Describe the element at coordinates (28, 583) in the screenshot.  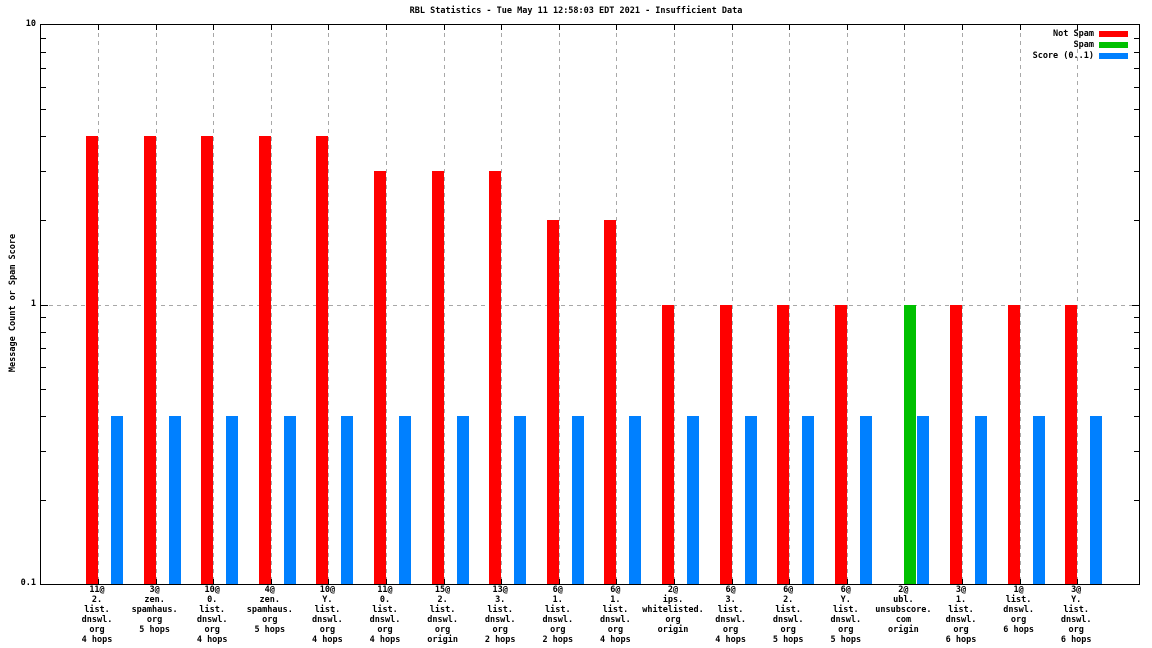
I see `y-tick-label: 0.1` at that location.